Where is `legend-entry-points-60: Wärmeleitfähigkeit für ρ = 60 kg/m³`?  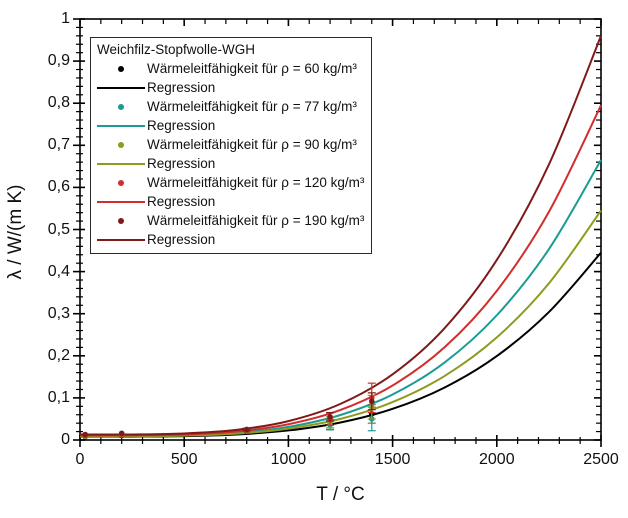 legend-entry-points-60: Wärmeleitfähigkeit für ρ = 60 kg/m³ is located at coordinates (231, 68).